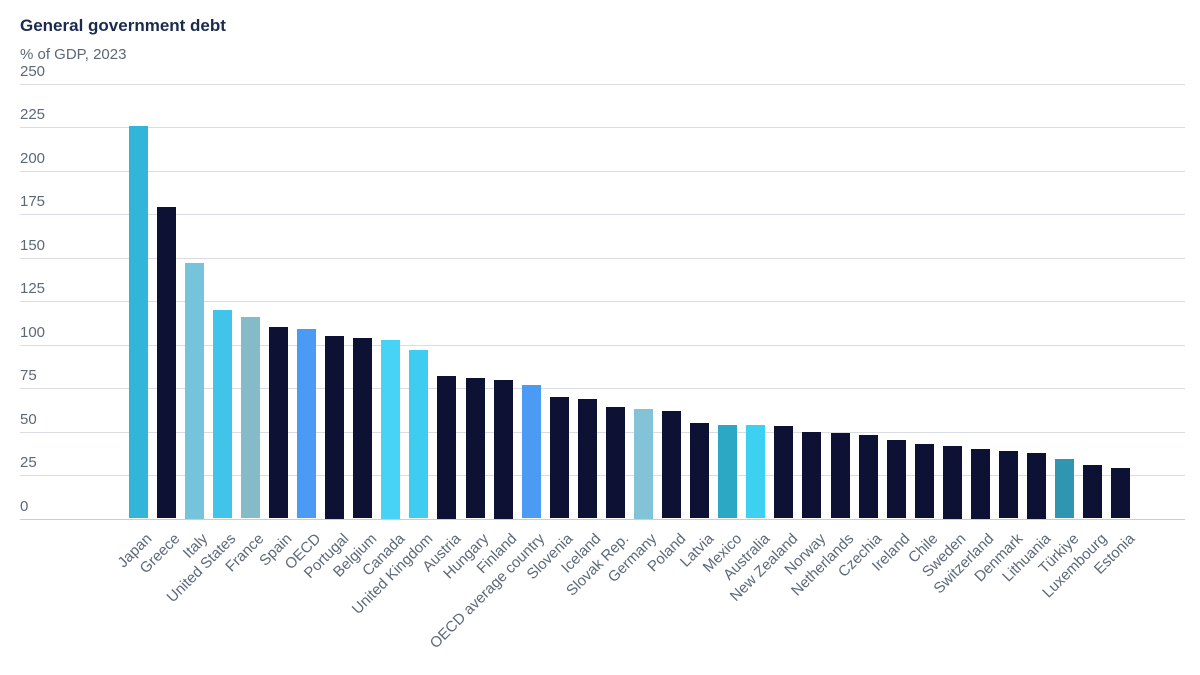 This screenshot has width=1200, height=675. What do you see at coordinates (33, 289) in the screenshot?
I see `y-axis-tick-125: 125` at bounding box center [33, 289].